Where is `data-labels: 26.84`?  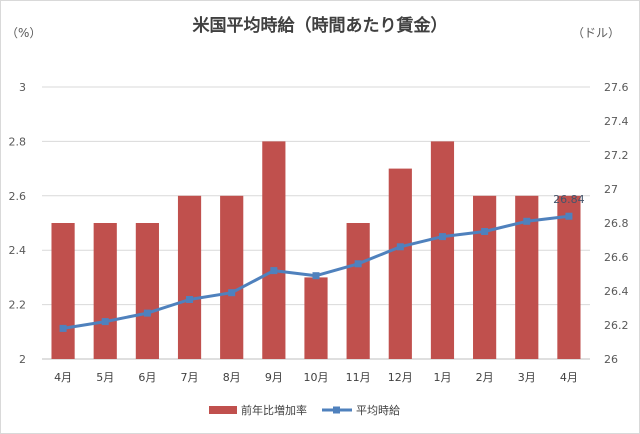 data-labels: 26.84 is located at coordinates (569, 199).